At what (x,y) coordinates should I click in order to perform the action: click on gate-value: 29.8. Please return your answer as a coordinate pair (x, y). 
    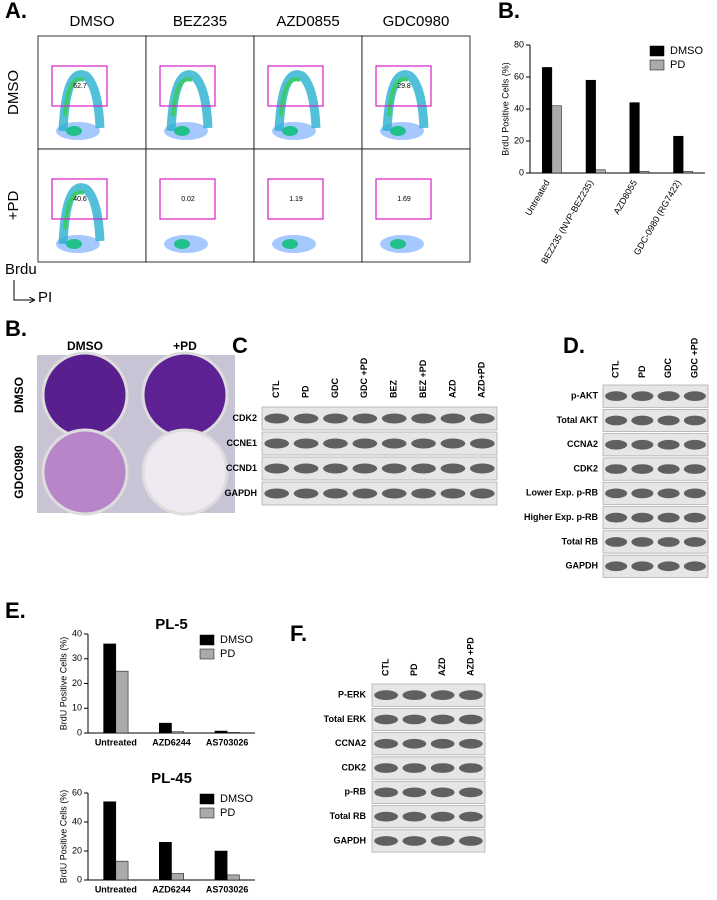
    Looking at the image, I should click on (404, 86).